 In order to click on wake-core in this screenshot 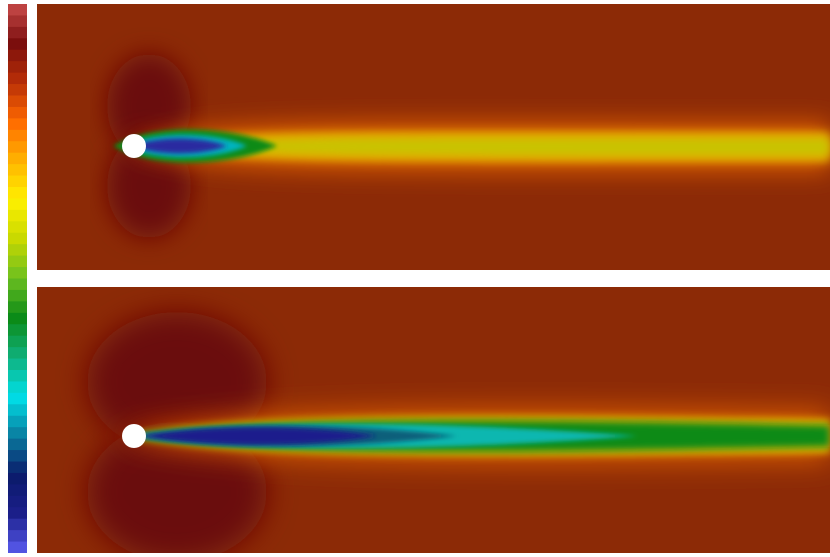, I will do `click(258, 436)`.